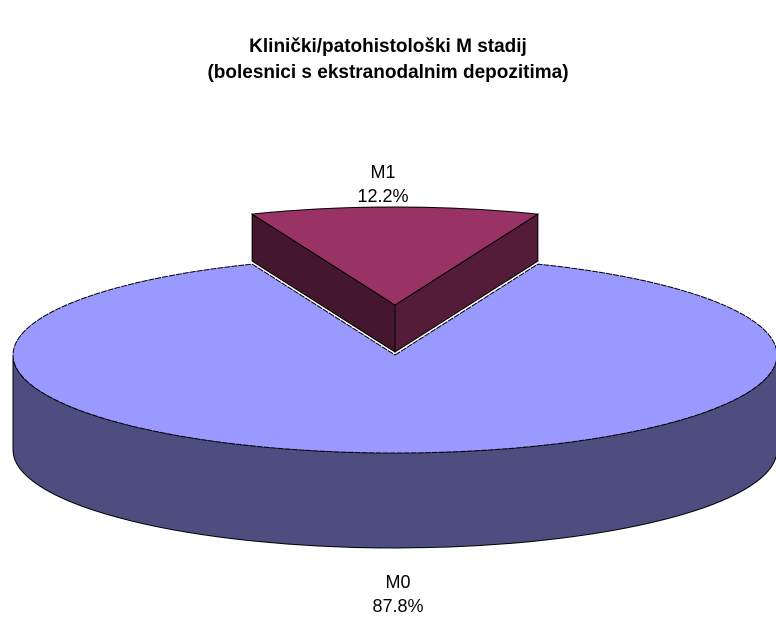 Image resolution: width=776 pixels, height=628 pixels. Describe the element at coordinates (397, 606) in the screenshot. I see `value-label: 87.8%` at that location.